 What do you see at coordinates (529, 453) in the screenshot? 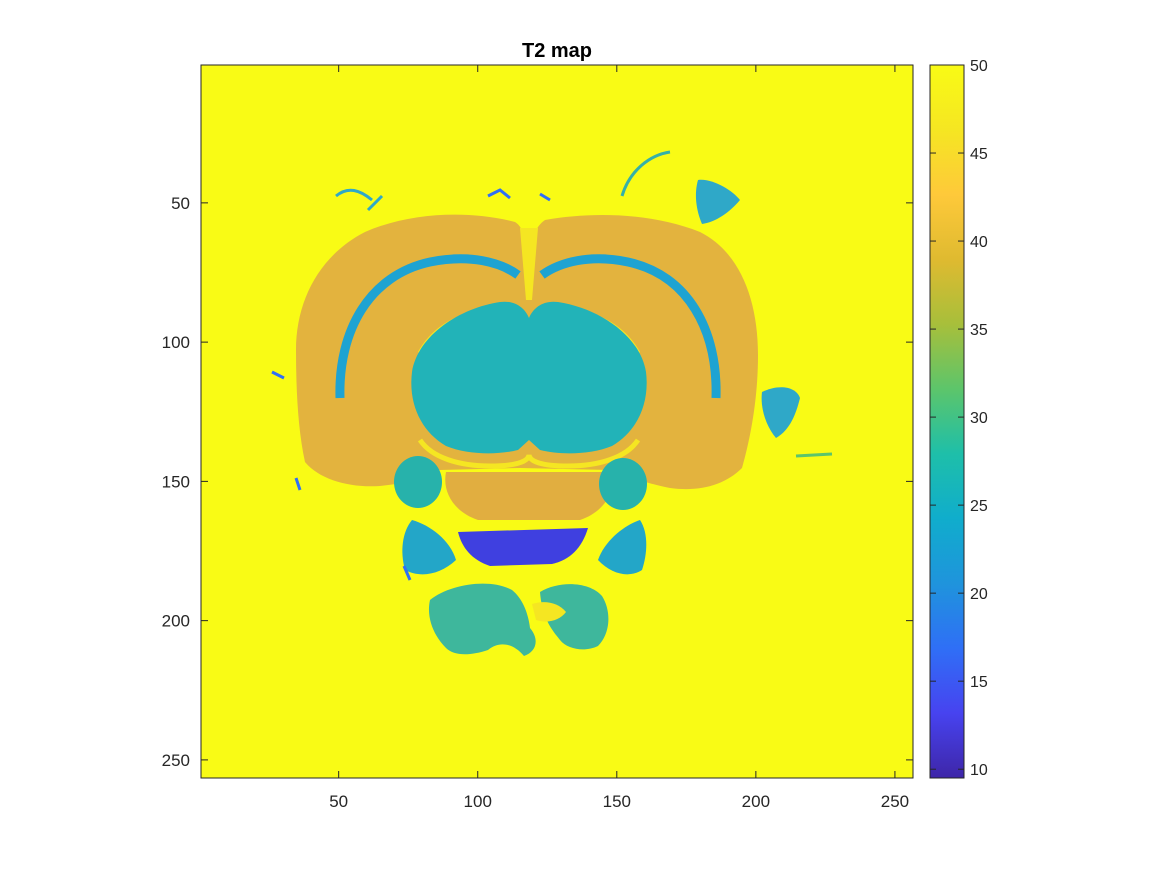
I see `region-thalamus-outline` at bounding box center [529, 453].